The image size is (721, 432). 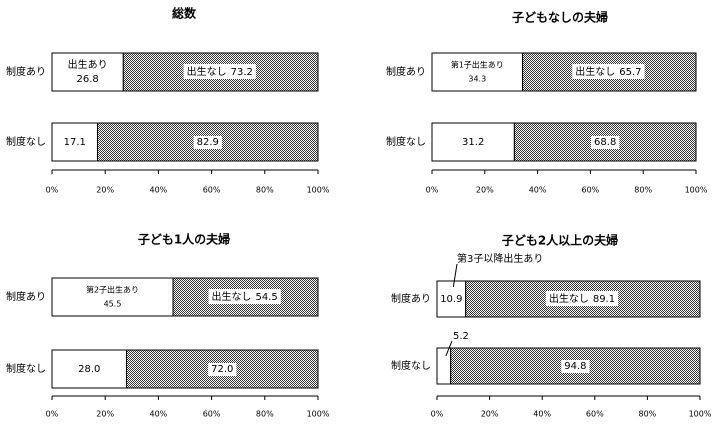 I want to click on value-label: 10.9, so click(x=451, y=299).